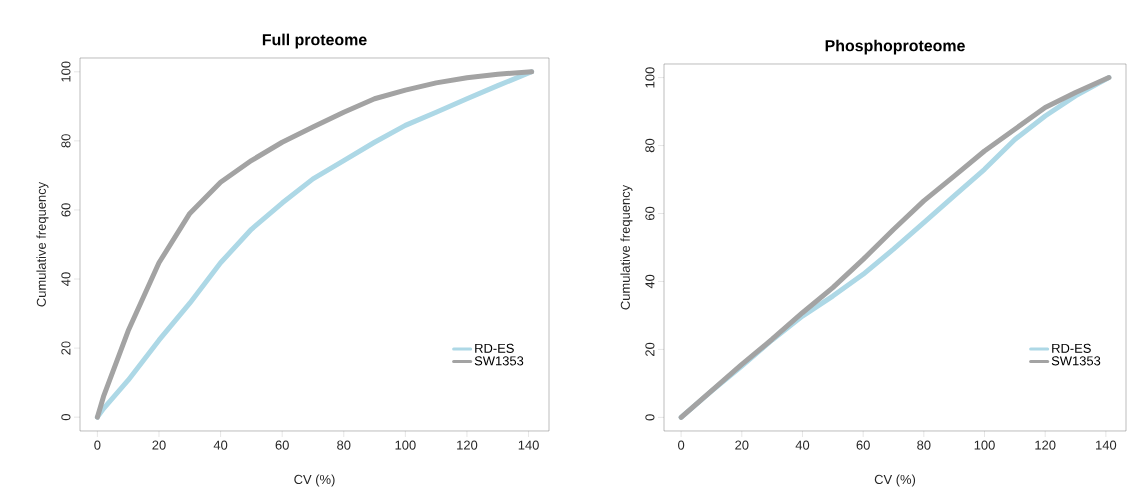  Describe the element at coordinates (314, 41) in the screenshot. I see `chart-title: Full proteome` at that location.